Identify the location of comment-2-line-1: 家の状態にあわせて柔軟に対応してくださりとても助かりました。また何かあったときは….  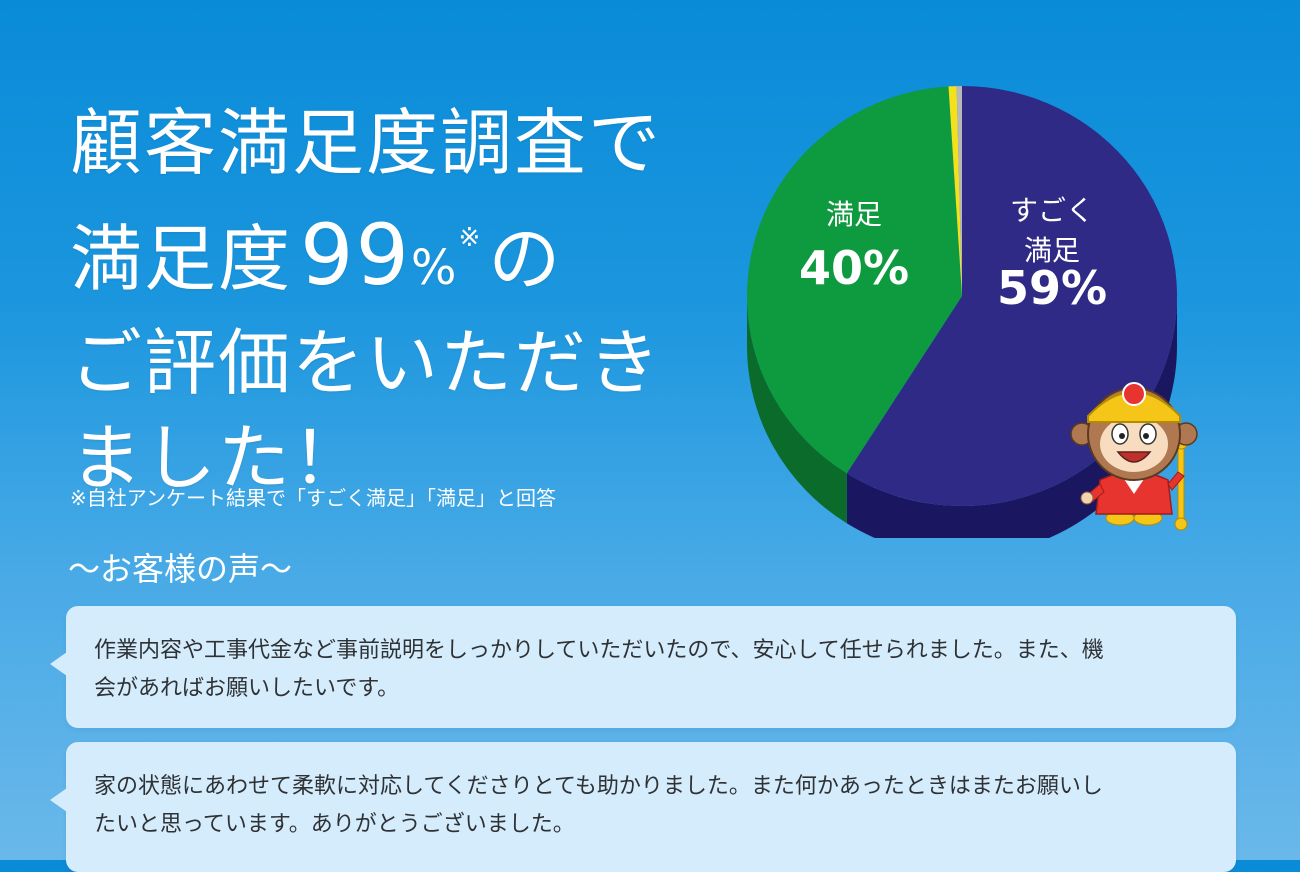
(598, 786).